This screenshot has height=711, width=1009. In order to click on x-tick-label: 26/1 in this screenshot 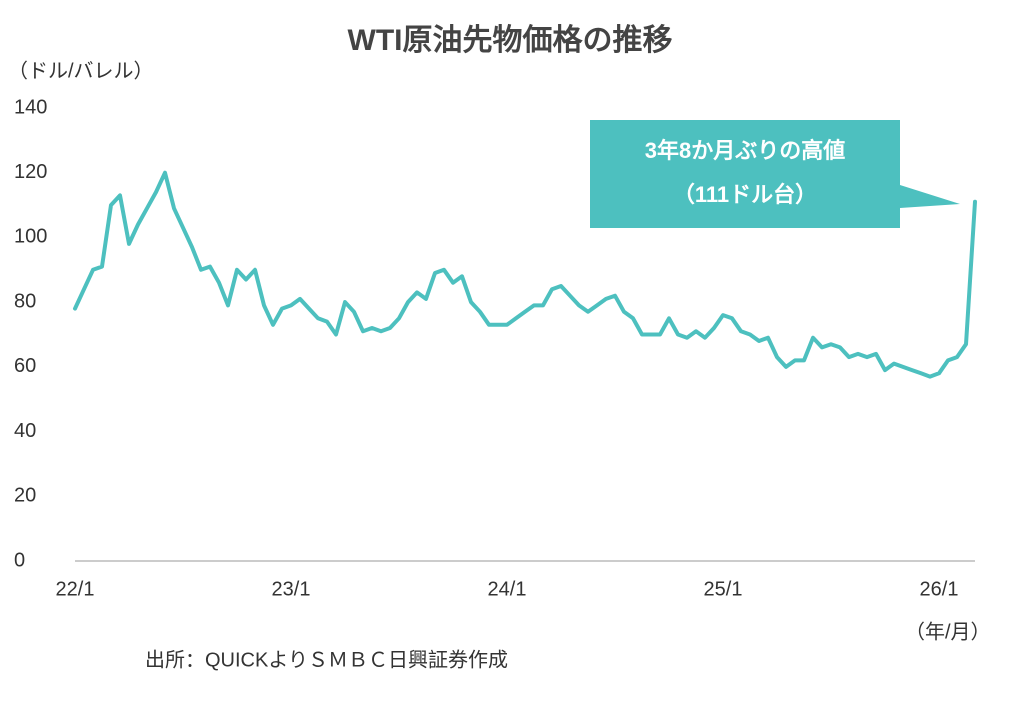, I will do `click(939, 589)`.